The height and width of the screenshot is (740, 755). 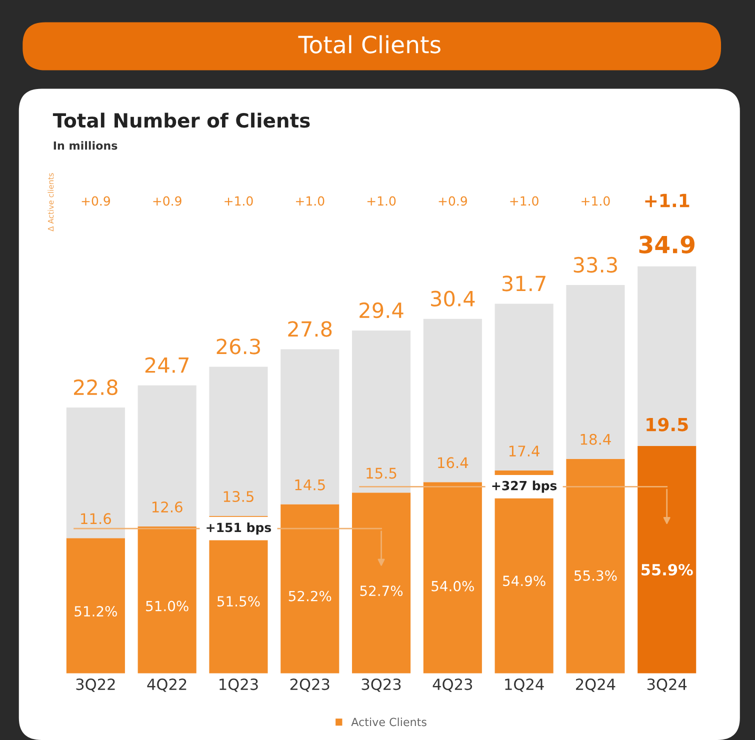 What do you see at coordinates (595, 575) in the screenshot?
I see `annotation: 55.3%` at bounding box center [595, 575].